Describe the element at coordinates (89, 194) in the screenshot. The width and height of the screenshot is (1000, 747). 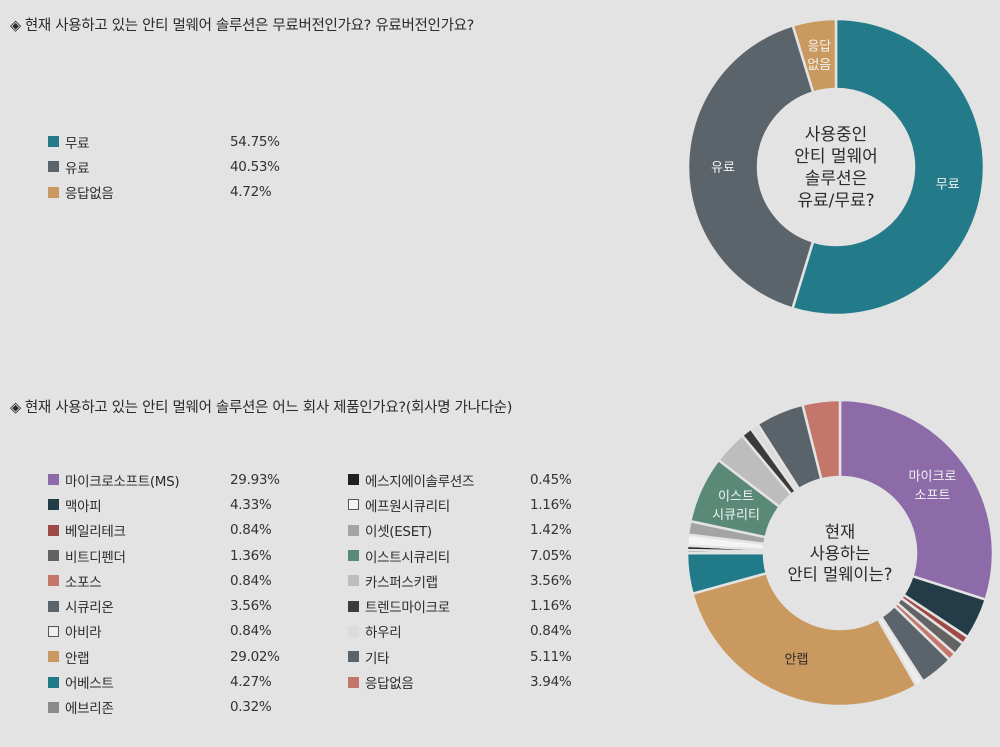
I see `legend-label: 응답없음` at that location.